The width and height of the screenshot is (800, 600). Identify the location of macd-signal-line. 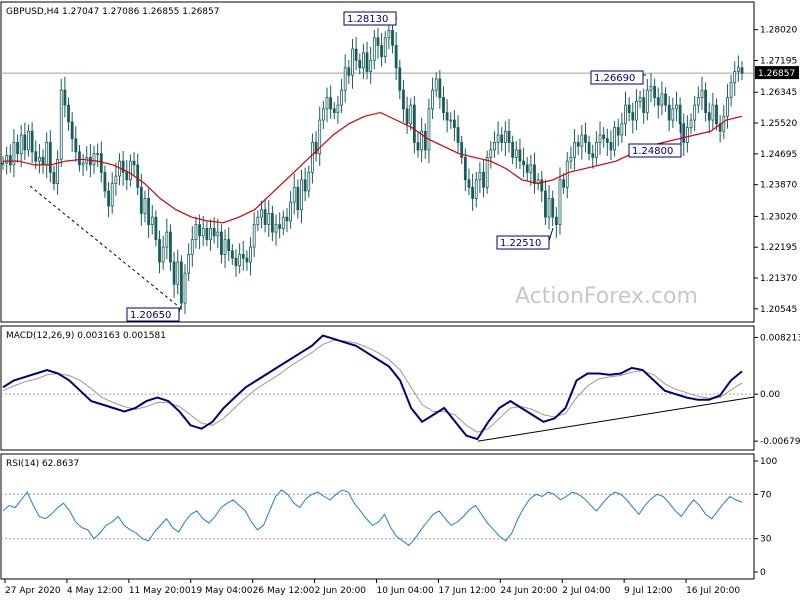
(372, 386).